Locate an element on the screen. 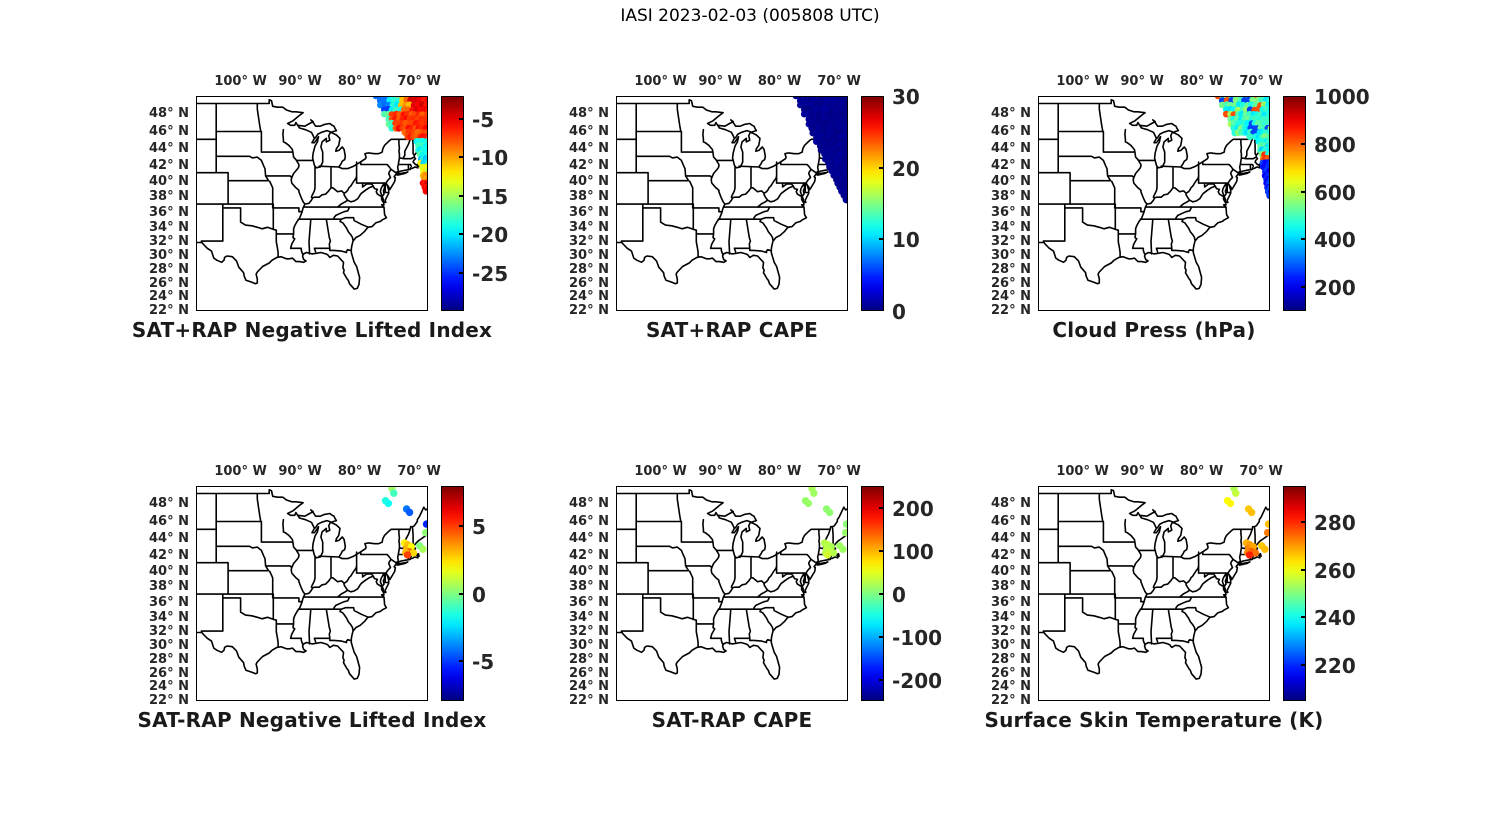  colorbar-tick-label: 220 is located at coordinates (1335, 666).